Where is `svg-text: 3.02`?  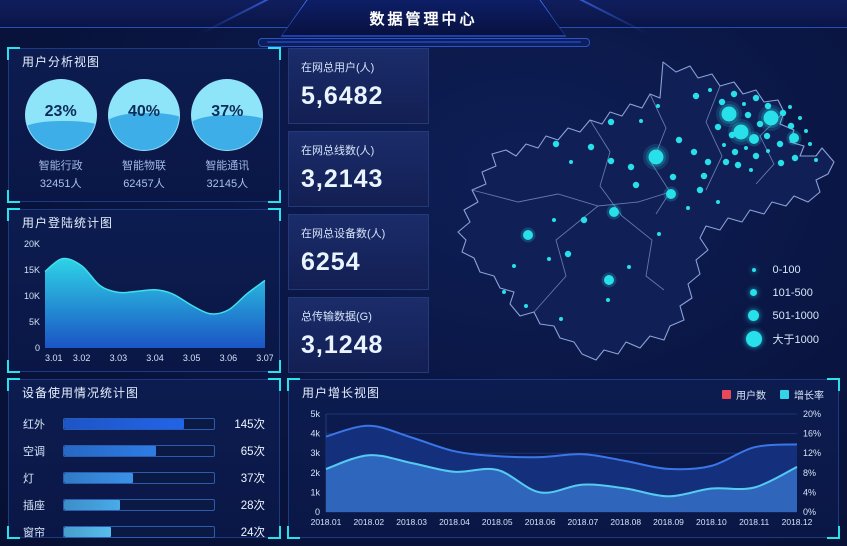
svg-text: 3.02 is located at coordinates (82, 358).